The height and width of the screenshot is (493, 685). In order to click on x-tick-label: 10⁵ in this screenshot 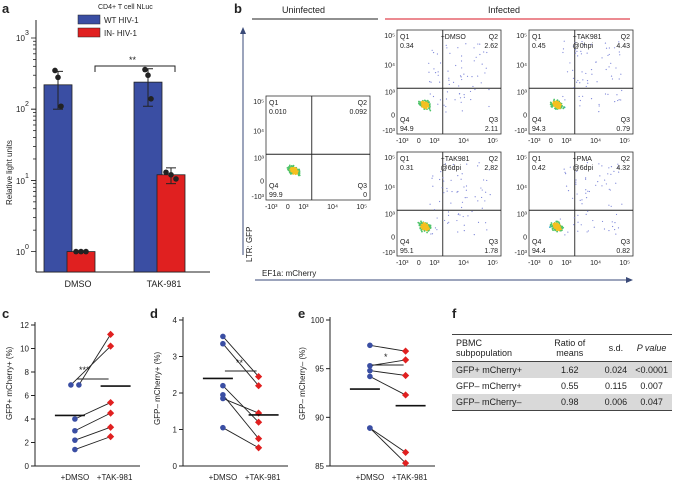, I will do `click(492, 141)`.